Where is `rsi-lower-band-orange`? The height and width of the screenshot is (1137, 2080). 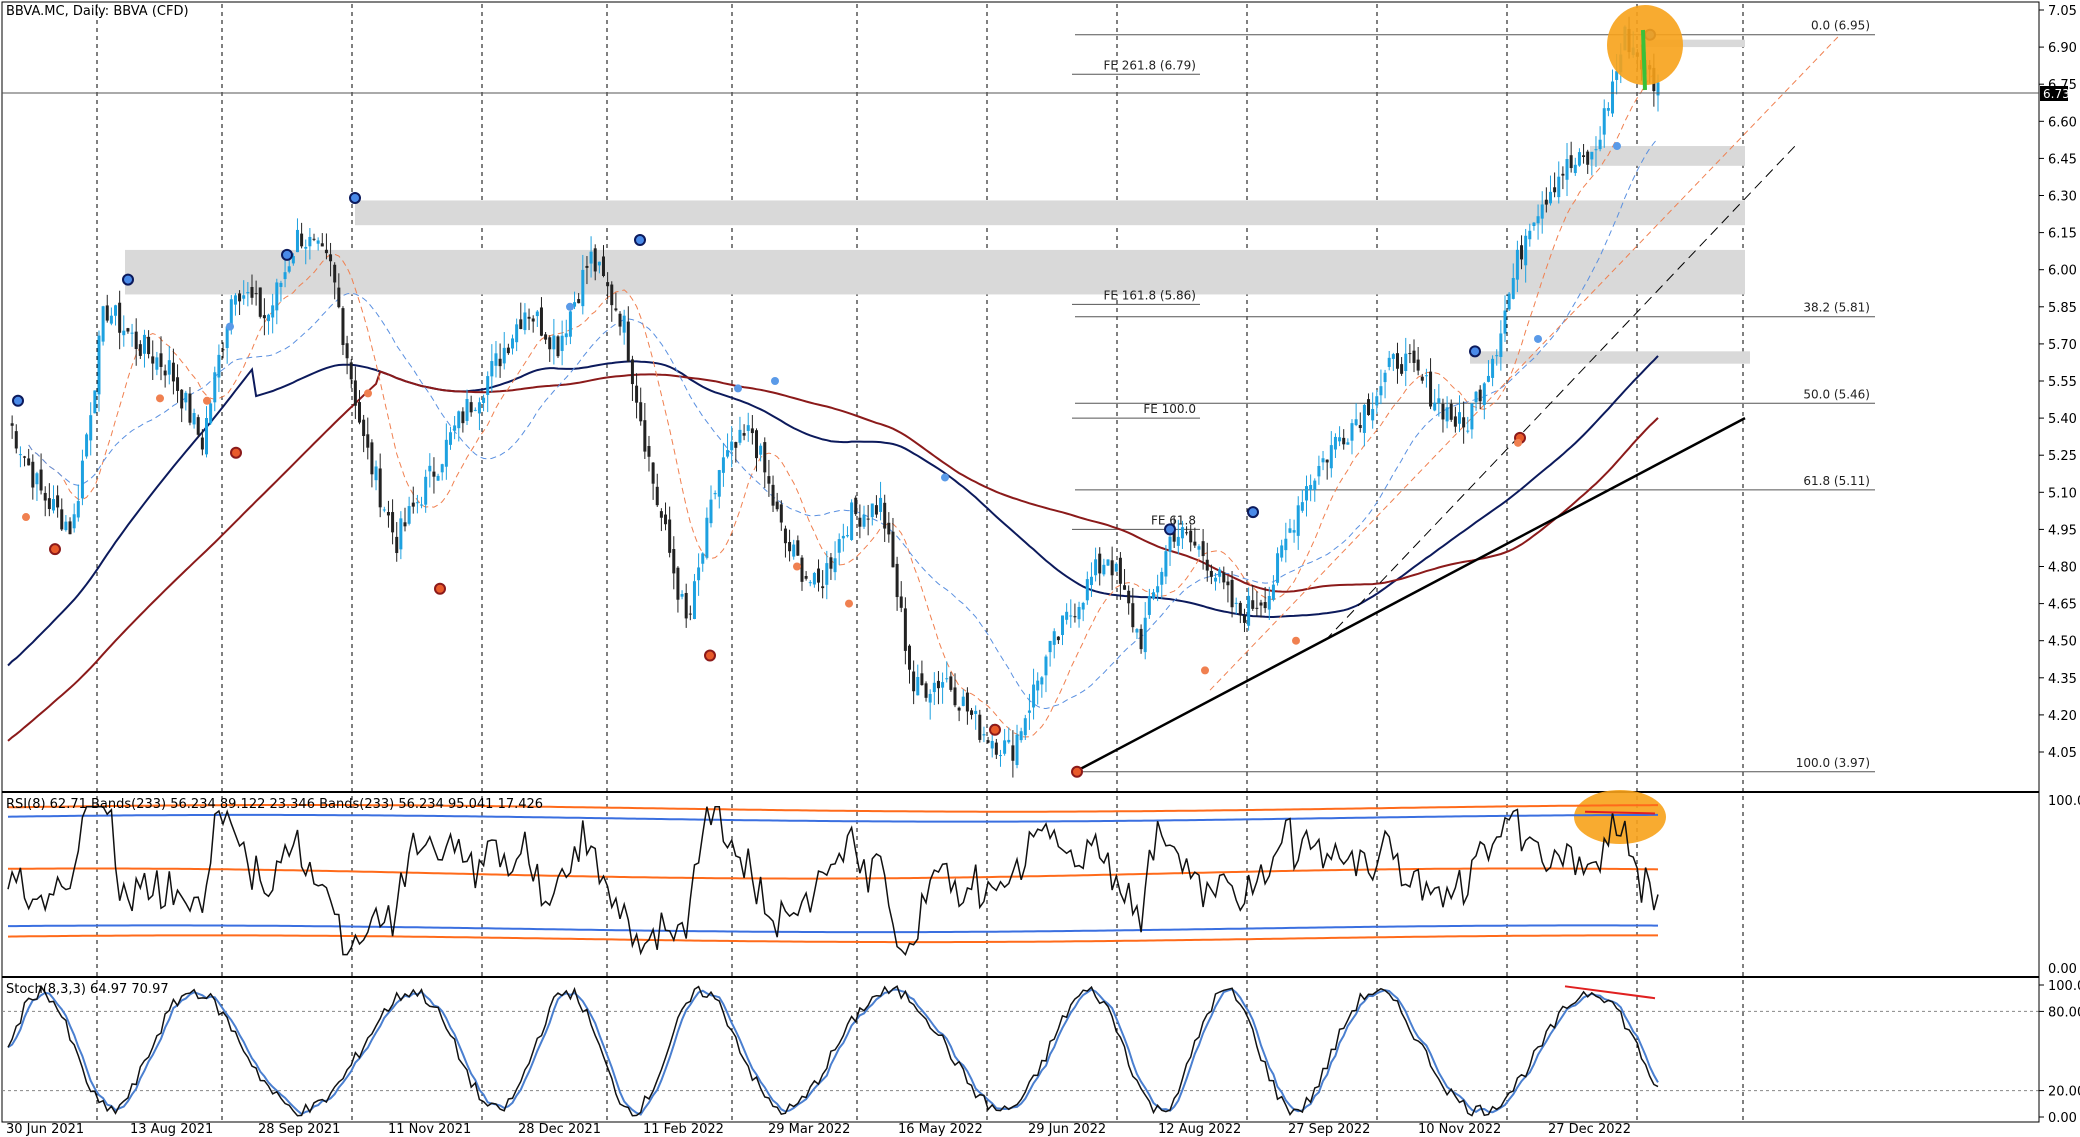 rsi-lower-band-orange is located at coordinates (832, 939).